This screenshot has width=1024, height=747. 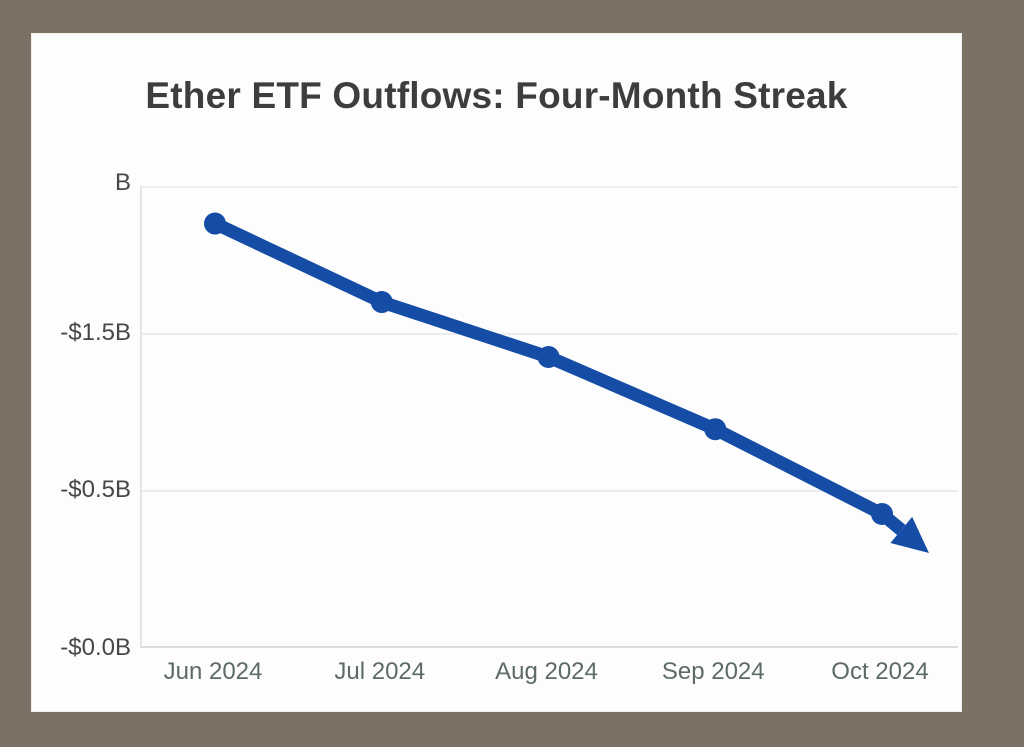 What do you see at coordinates (122, 182) in the screenshot?
I see `y-axis-tick-label: B` at bounding box center [122, 182].